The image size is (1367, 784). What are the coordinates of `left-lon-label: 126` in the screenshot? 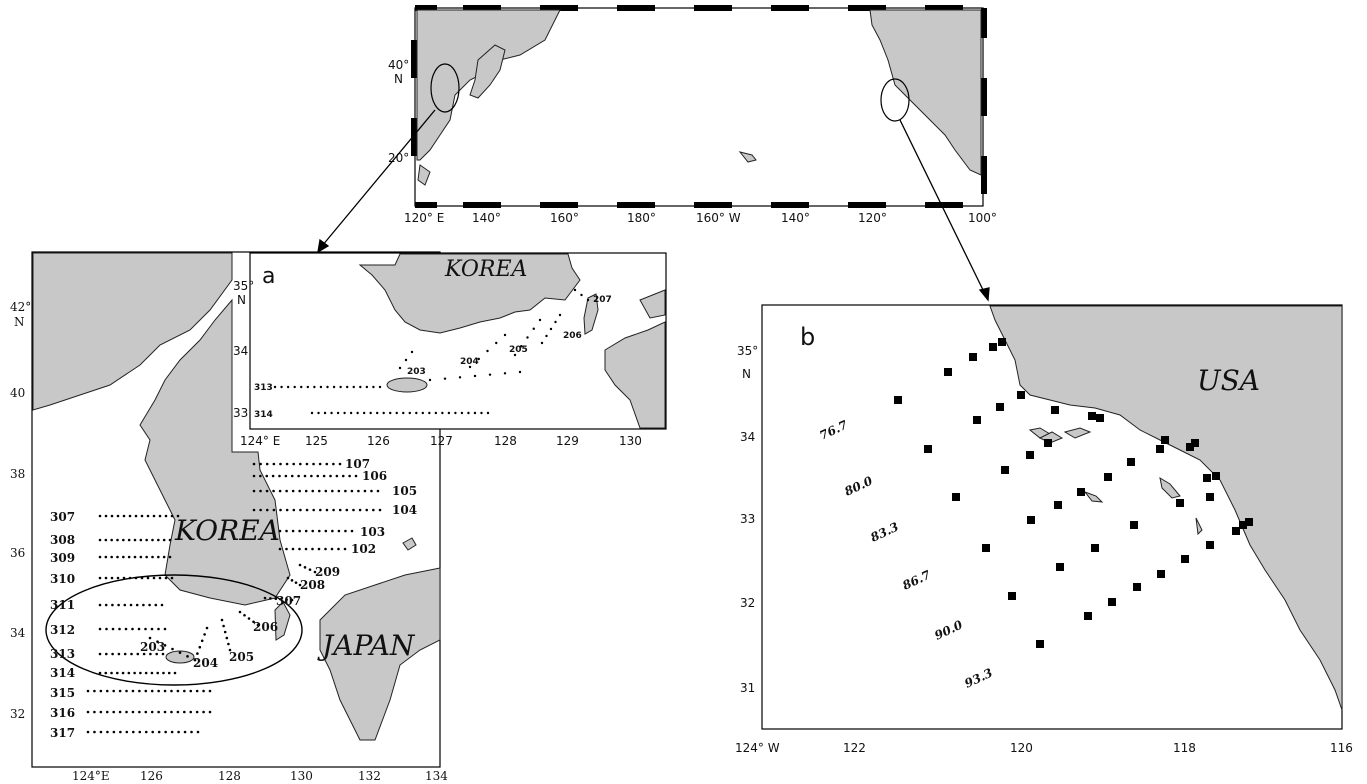 It's located at (151, 776).